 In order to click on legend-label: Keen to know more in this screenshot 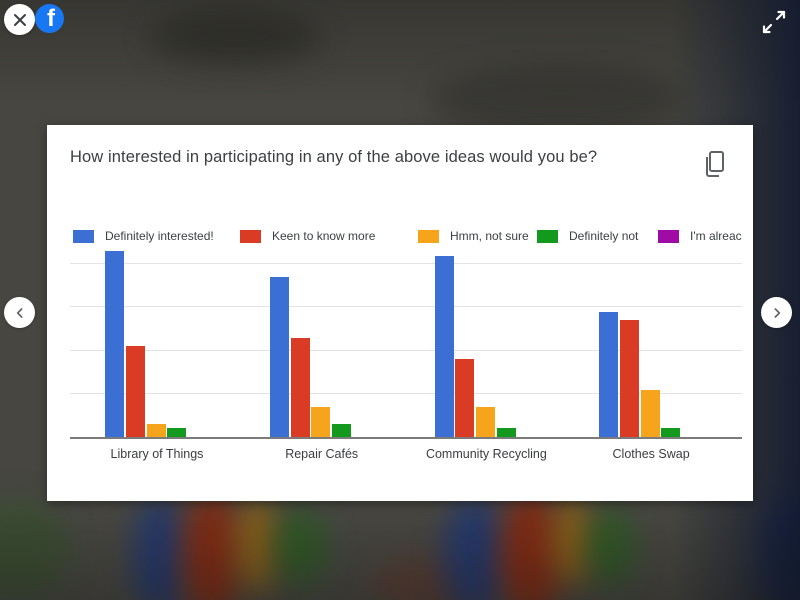, I will do `click(324, 236)`.